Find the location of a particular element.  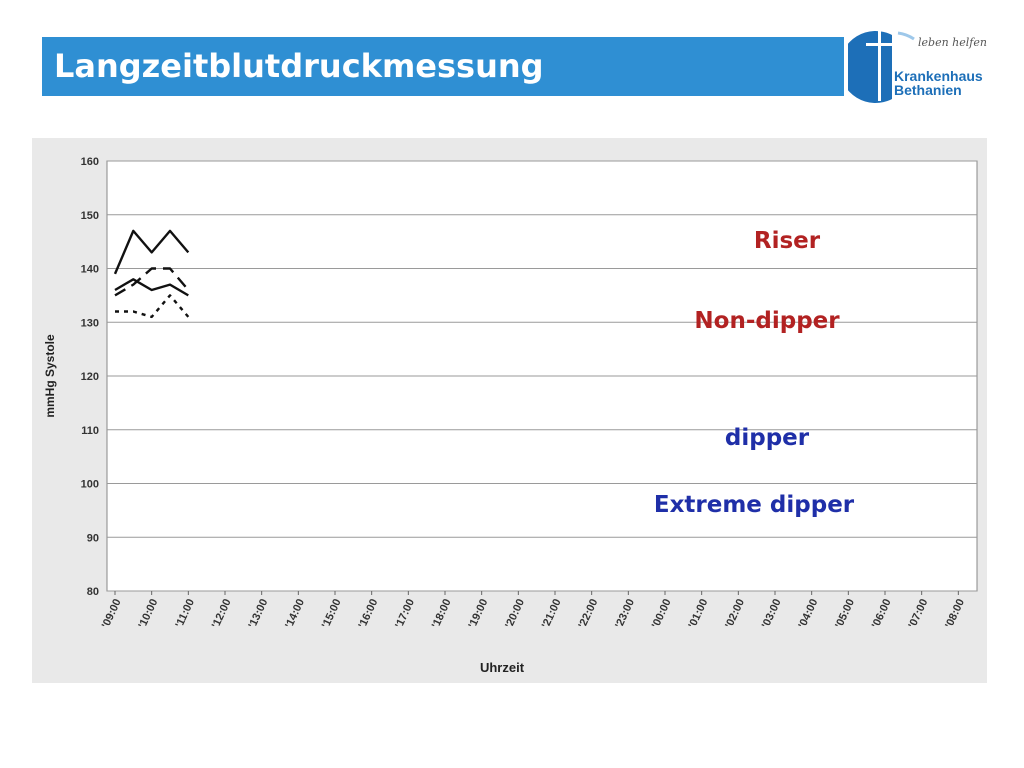

series-label-riser: Riser is located at coordinates (787, 241).